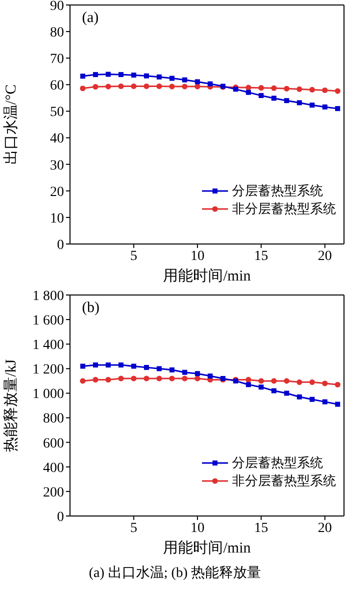 The width and height of the screenshot is (350, 589). Describe the element at coordinates (134, 528) in the screenshot. I see `x-tick-label: 5` at that location.